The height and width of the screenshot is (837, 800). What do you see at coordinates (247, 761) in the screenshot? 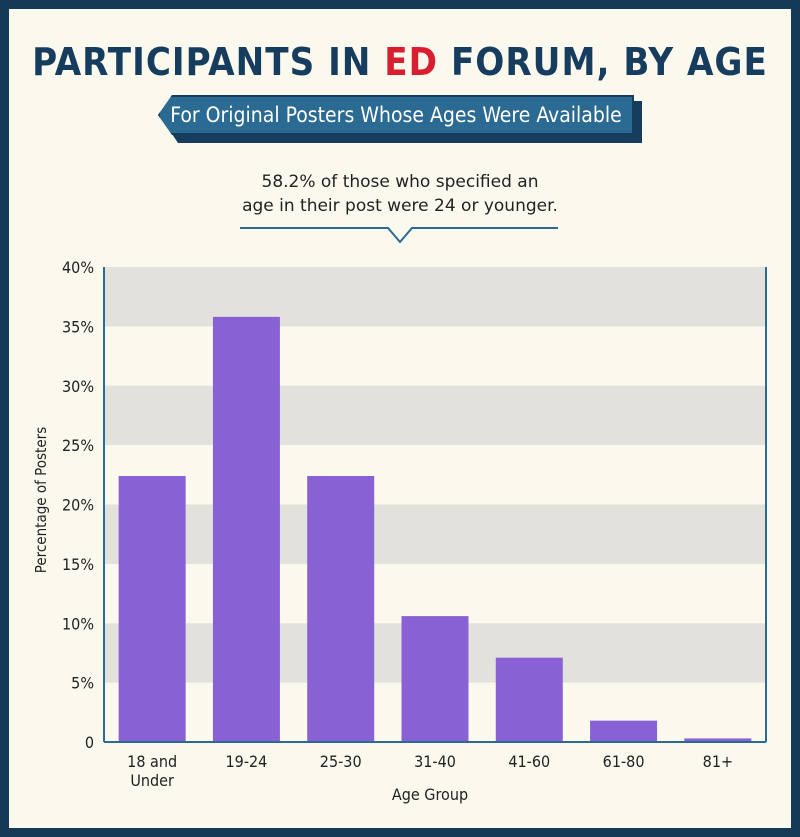
I see `x-tick-label: 19-24` at bounding box center [247, 761].